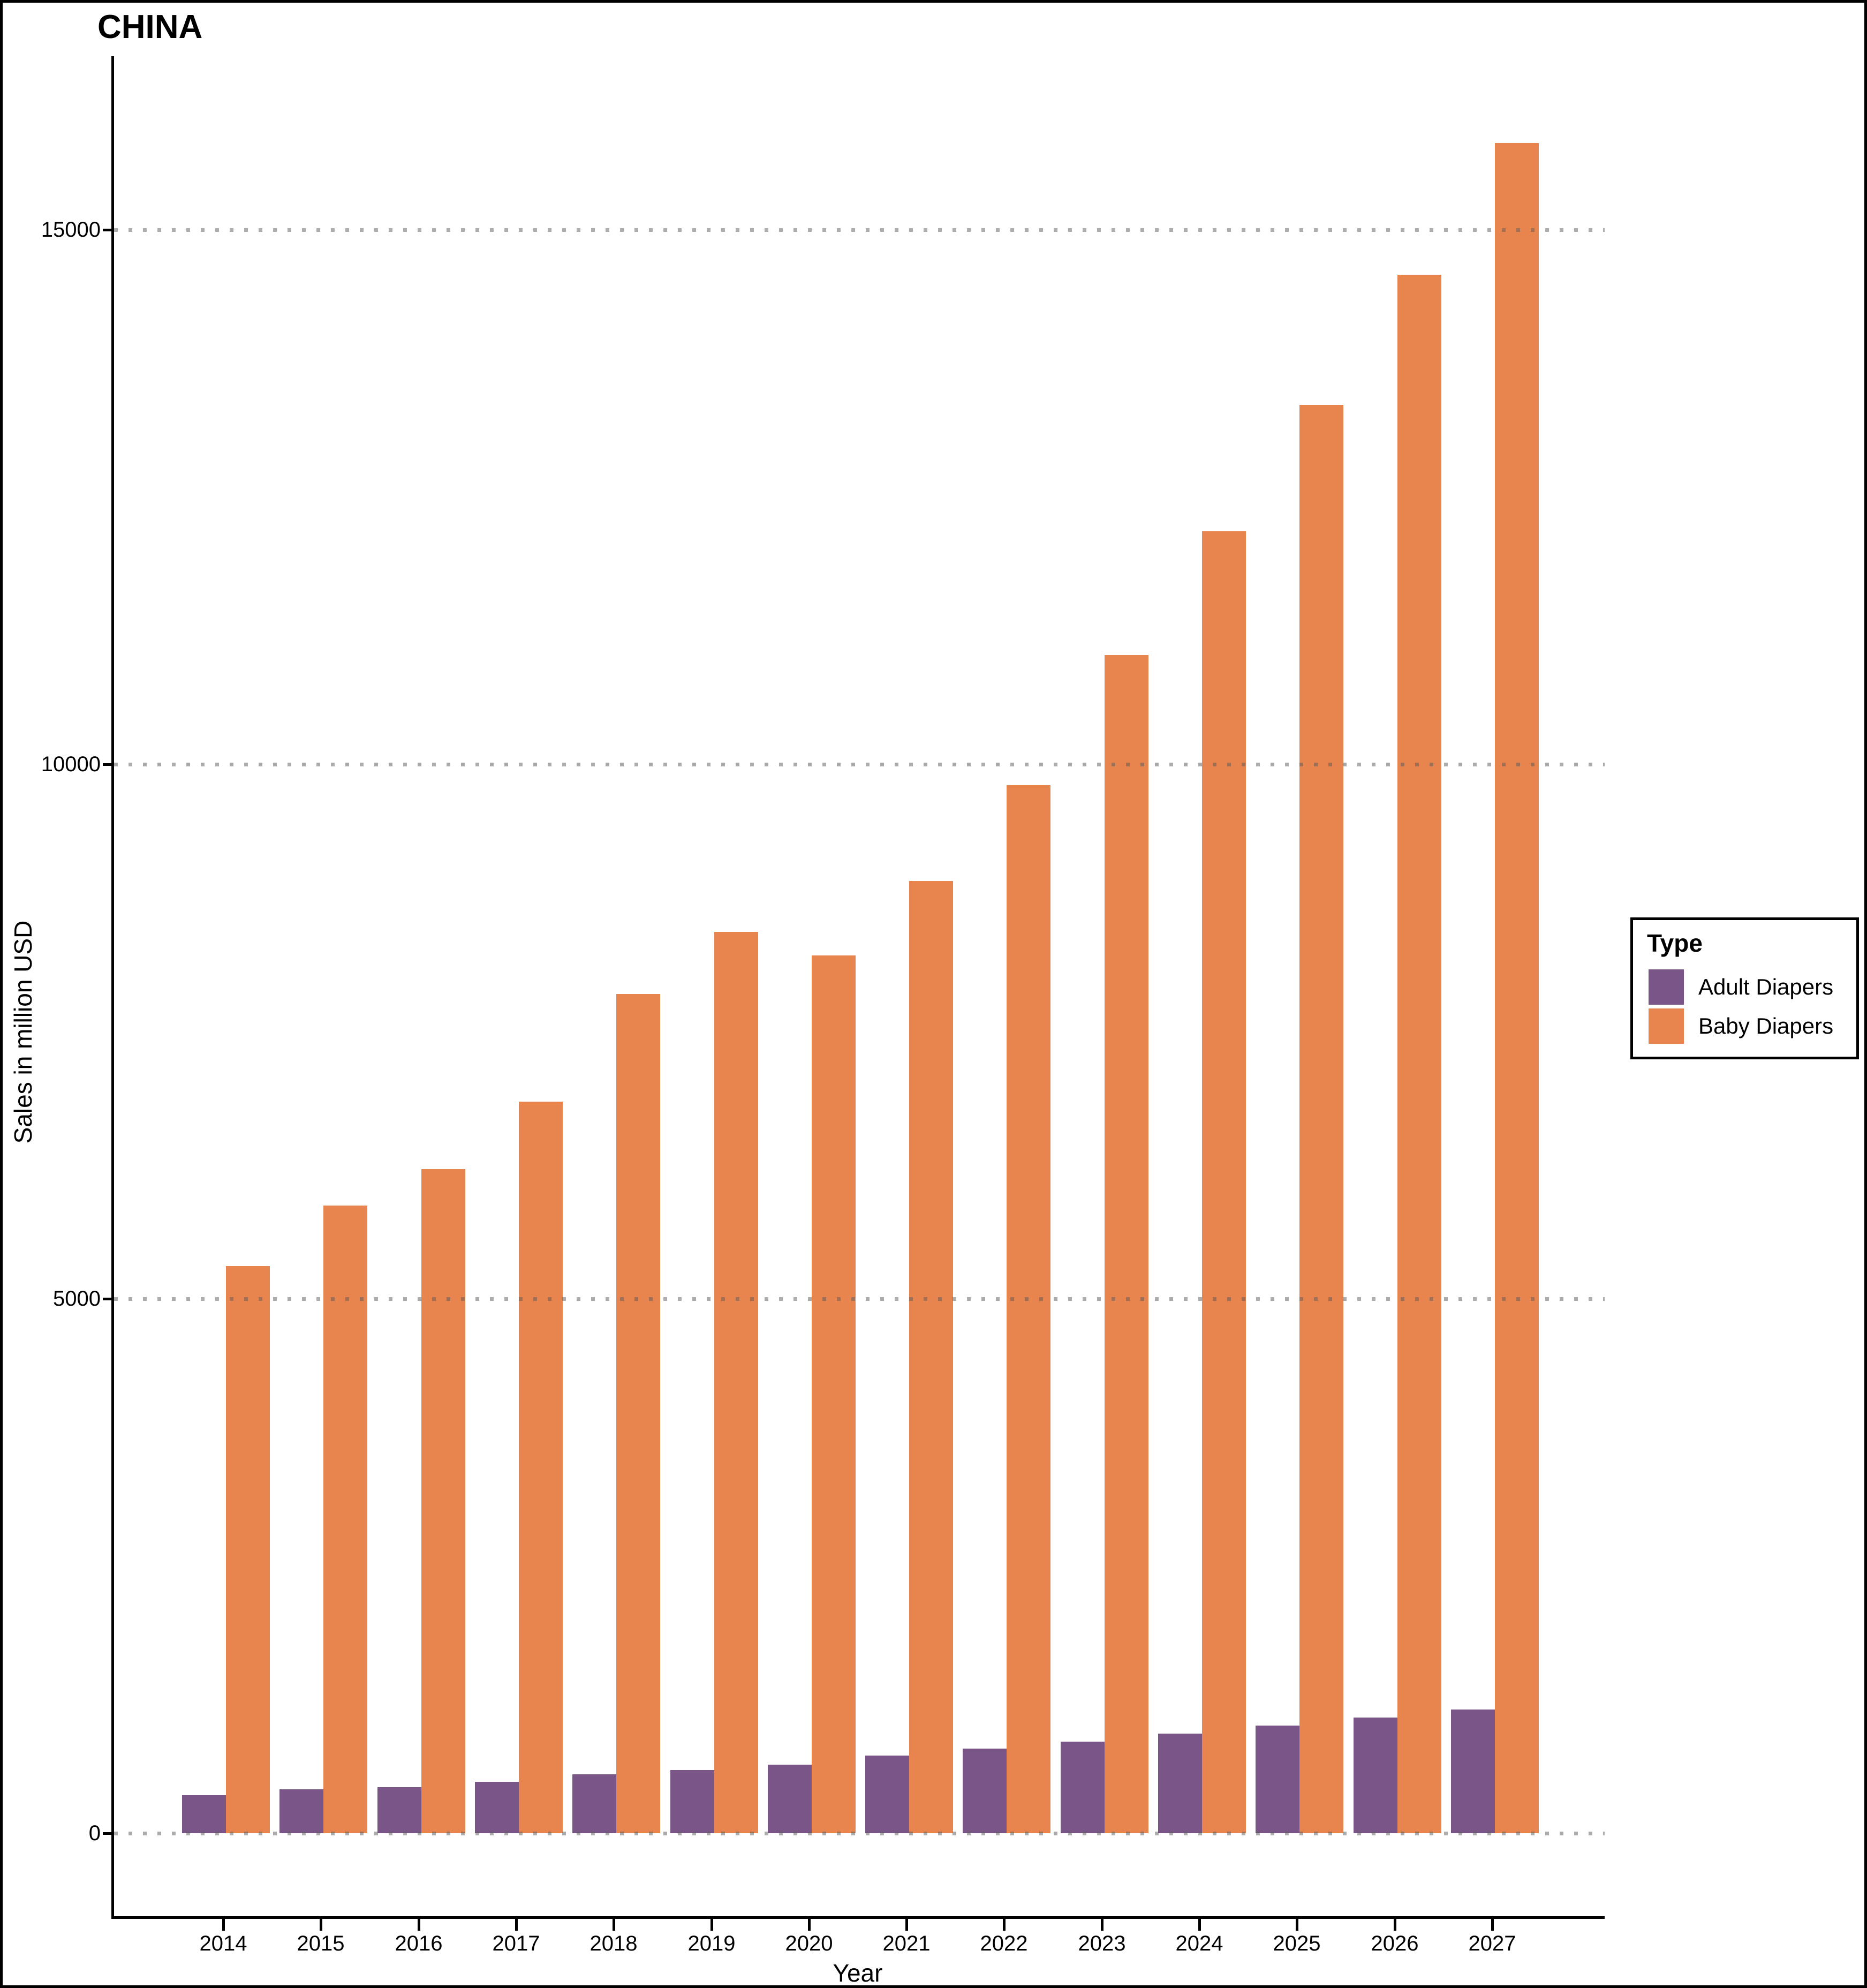 This screenshot has width=1867, height=1988. What do you see at coordinates (77, 1299) in the screenshot?
I see `y-tick-label-5000: 5000` at bounding box center [77, 1299].